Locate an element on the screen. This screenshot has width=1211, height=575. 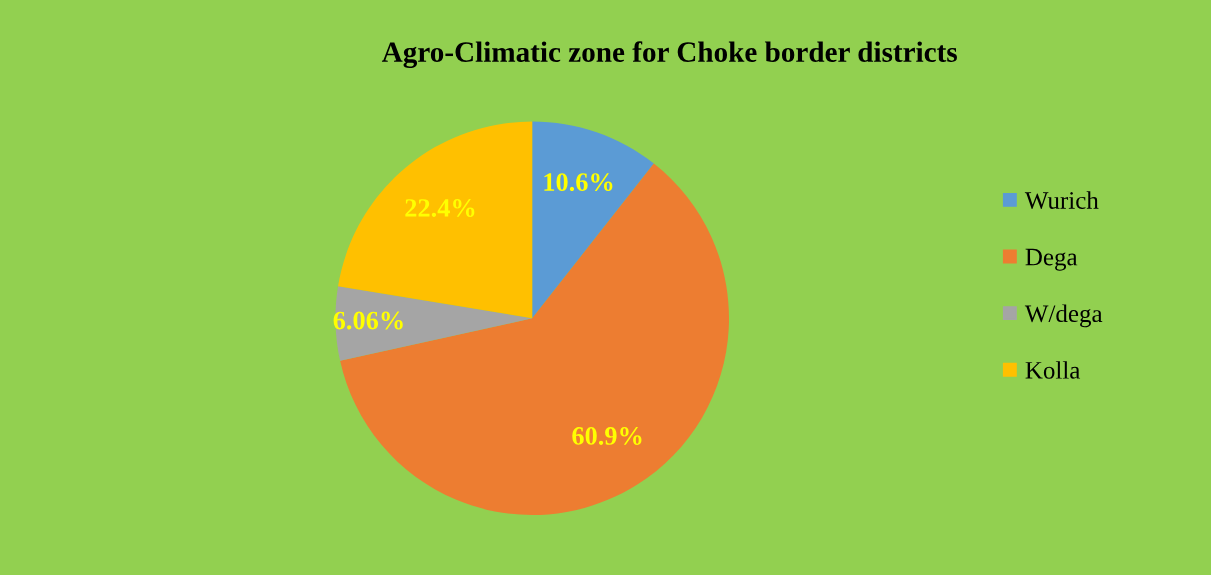
legend-label: Wurich is located at coordinates (1061, 200).